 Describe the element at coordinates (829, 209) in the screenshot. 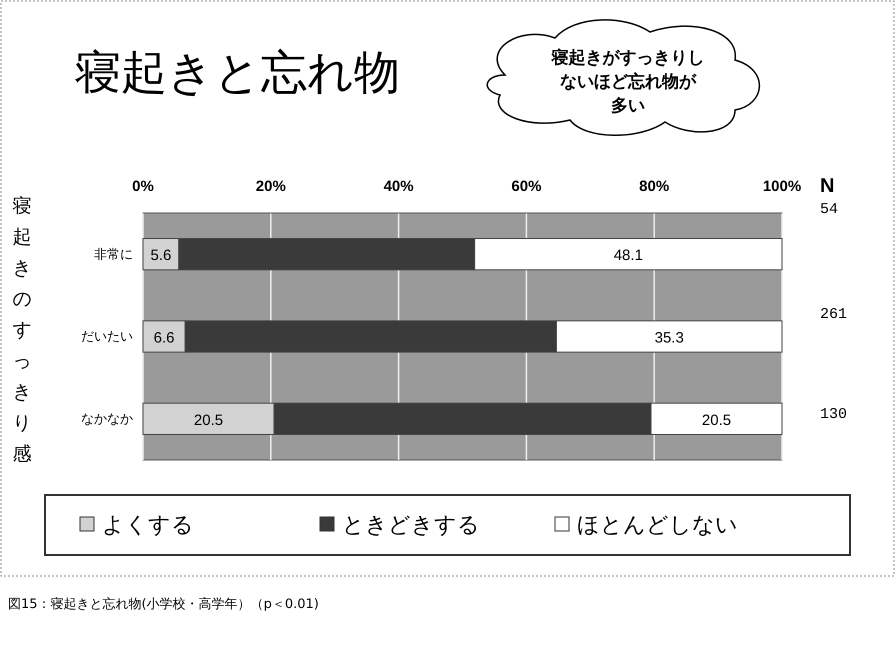

I see `text: 54` at that location.